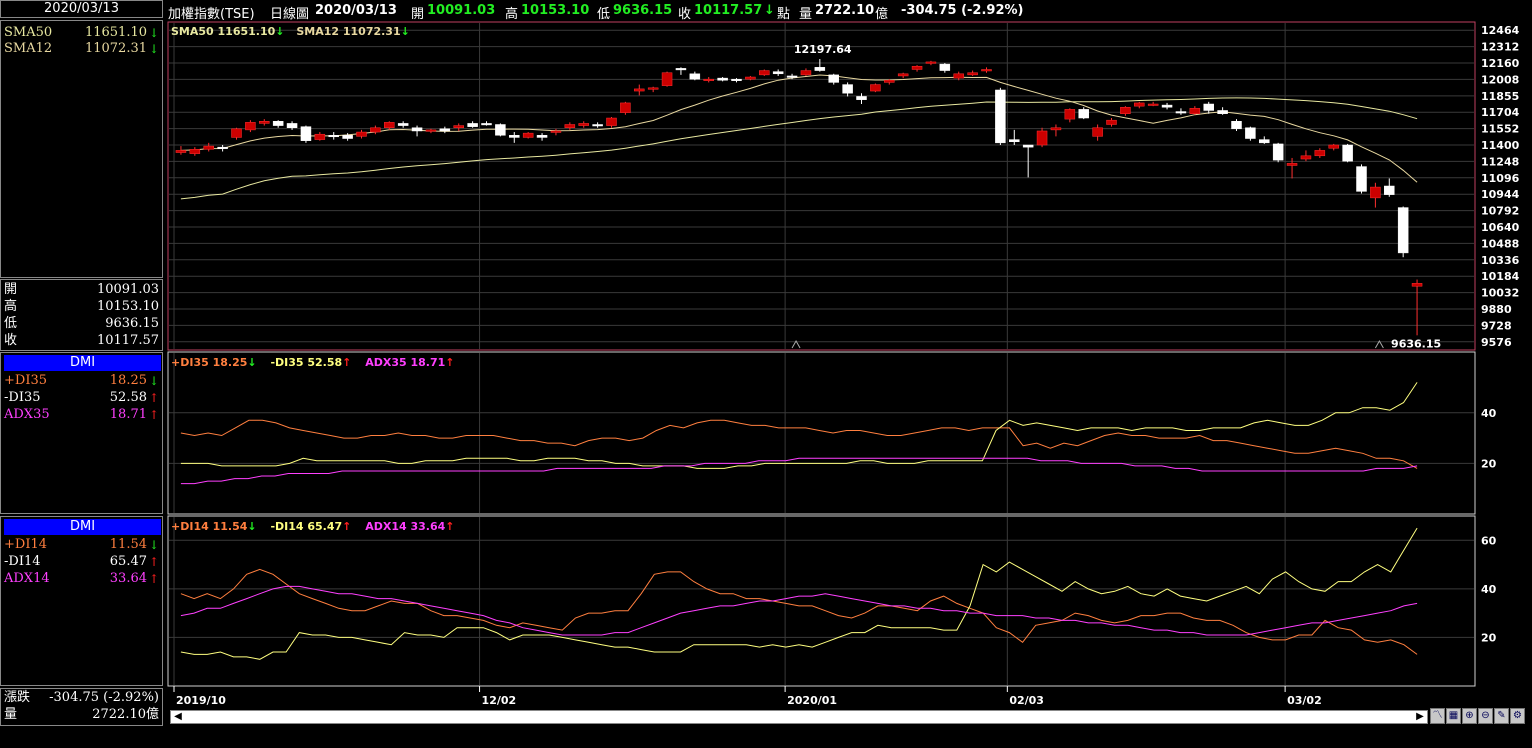  What do you see at coordinates (1026, 700) in the screenshot?
I see `x-tick-label: 02/03` at bounding box center [1026, 700].